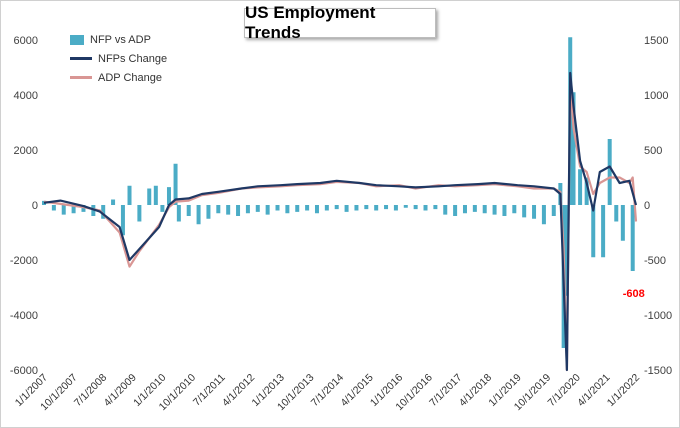 The width and height of the screenshot is (680, 428). What do you see at coordinates (634, 294) in the screenshot?
I see `annotation-label: -608` at bounding box center [634, 294].